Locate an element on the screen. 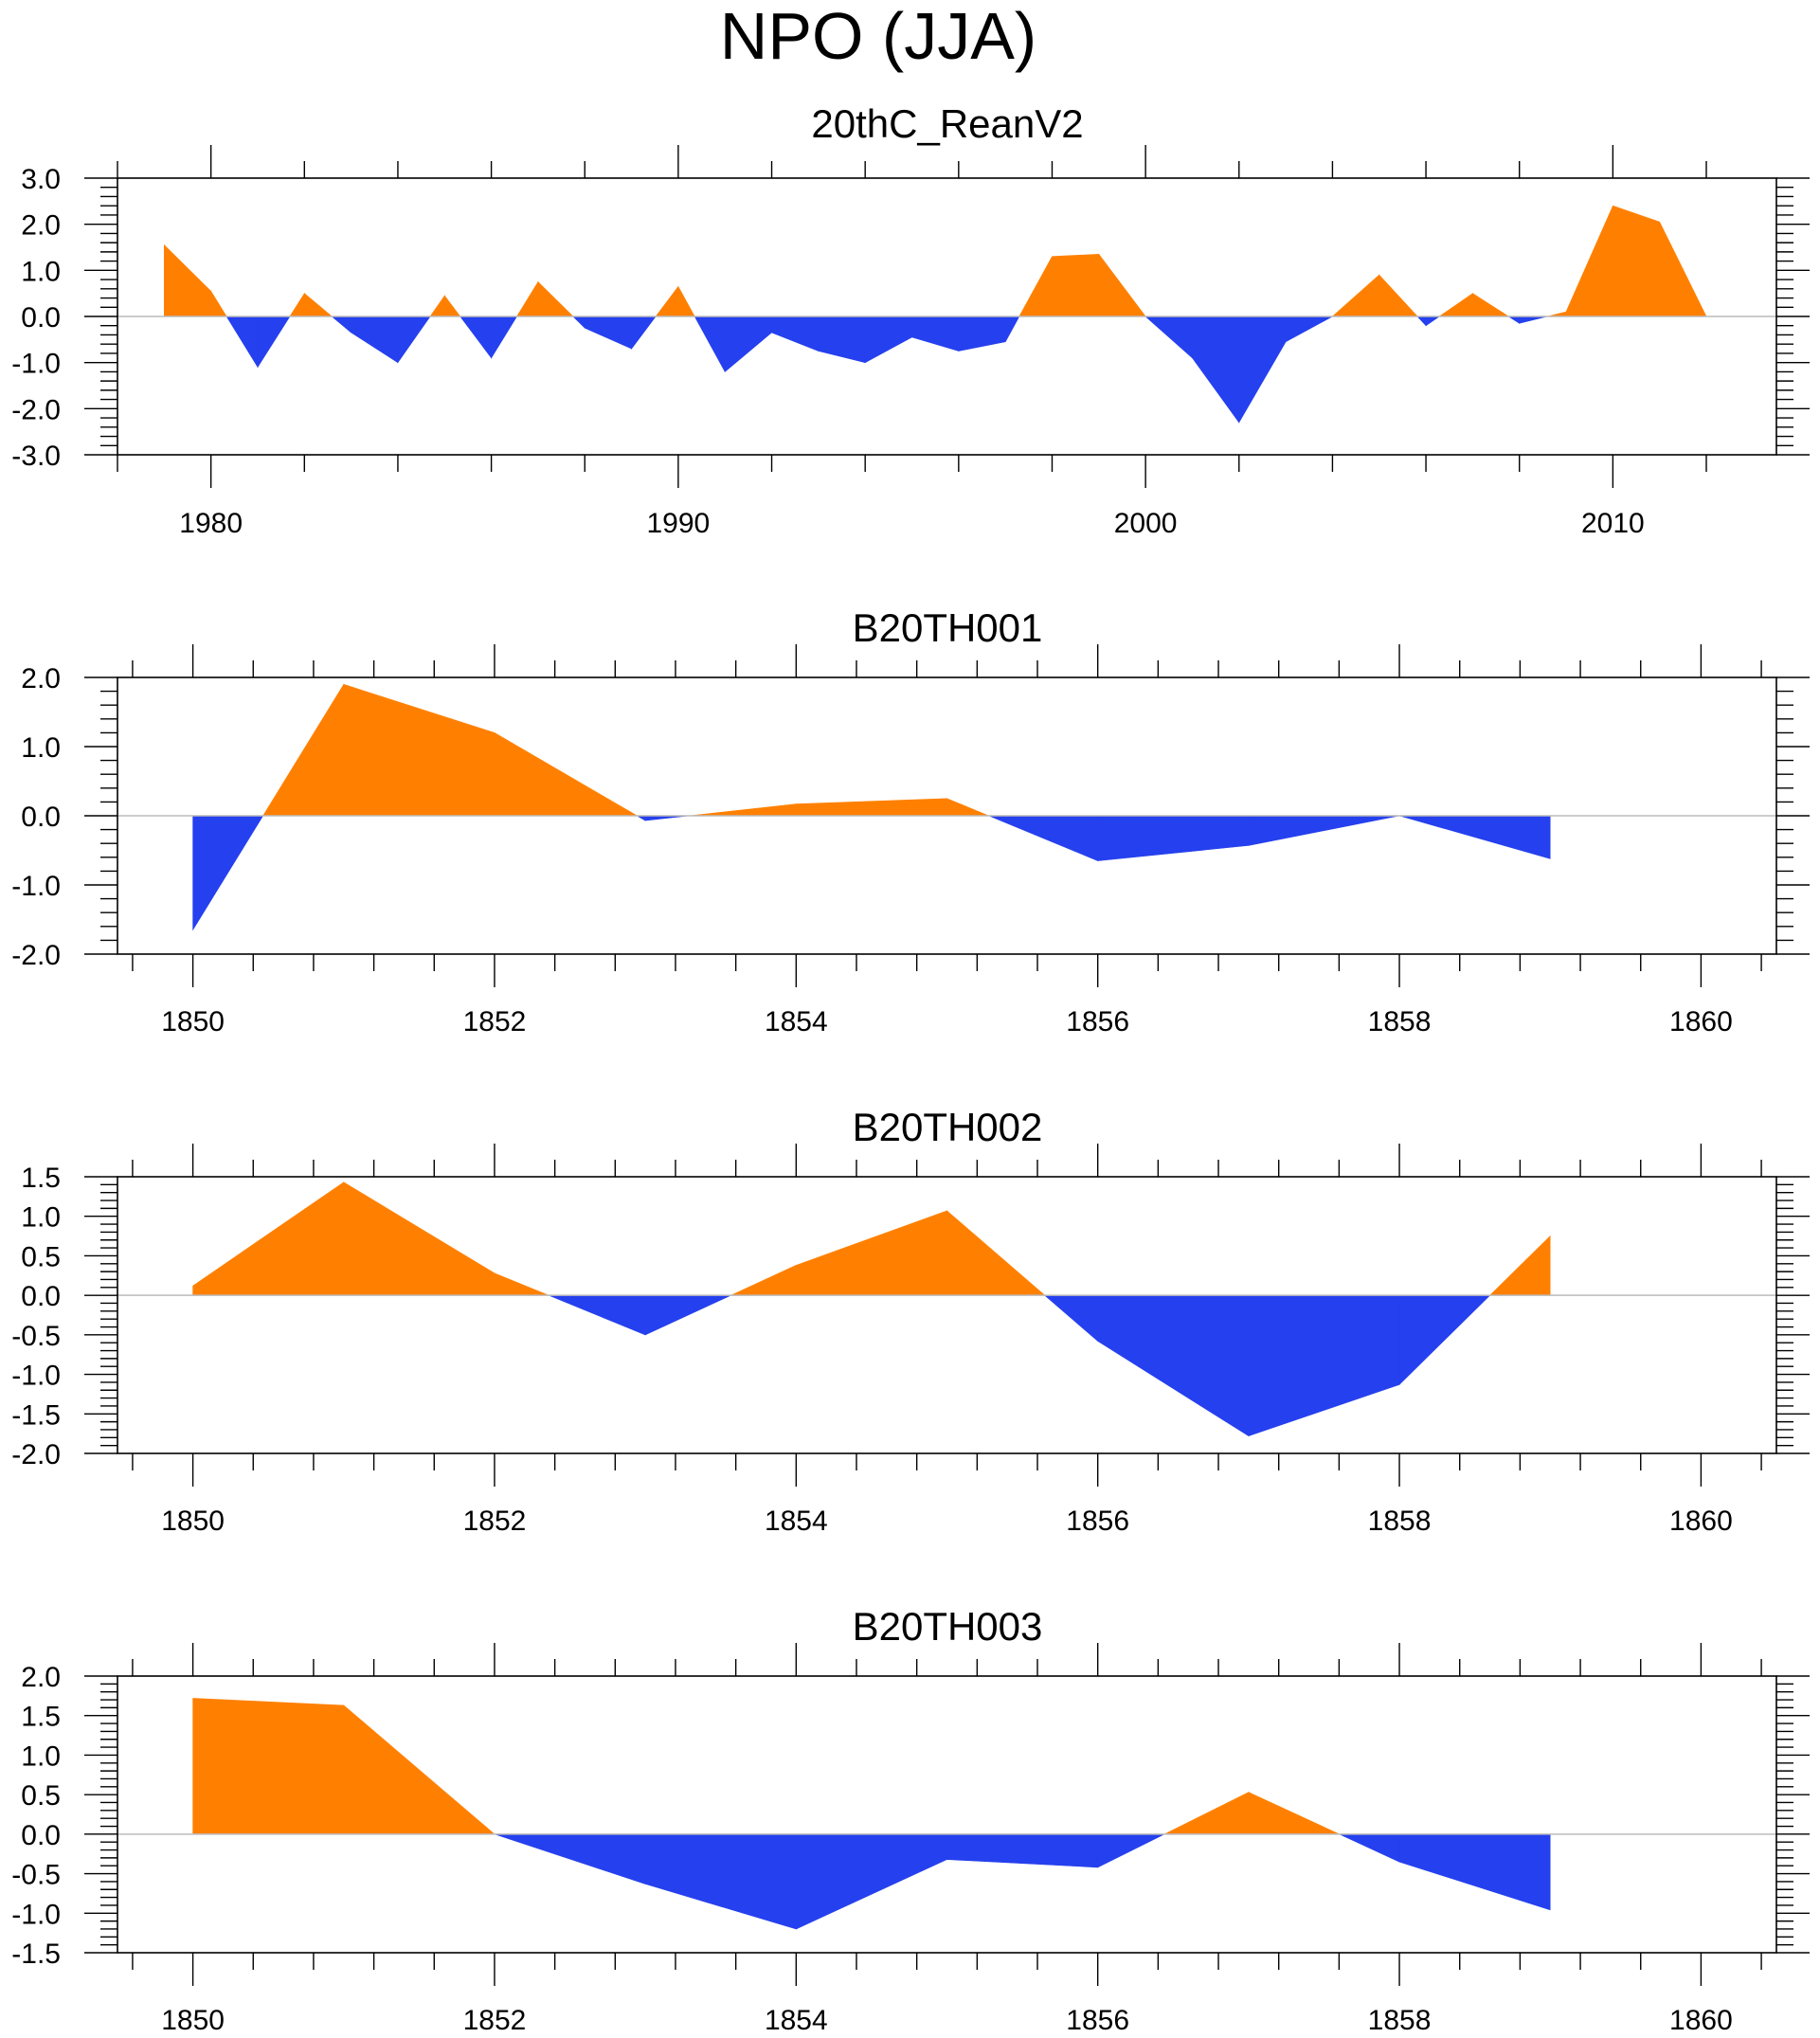 The width and height of the screenshot is (1820, 2038). x-tick-label: 1980 is located at coordinates (211, 523).